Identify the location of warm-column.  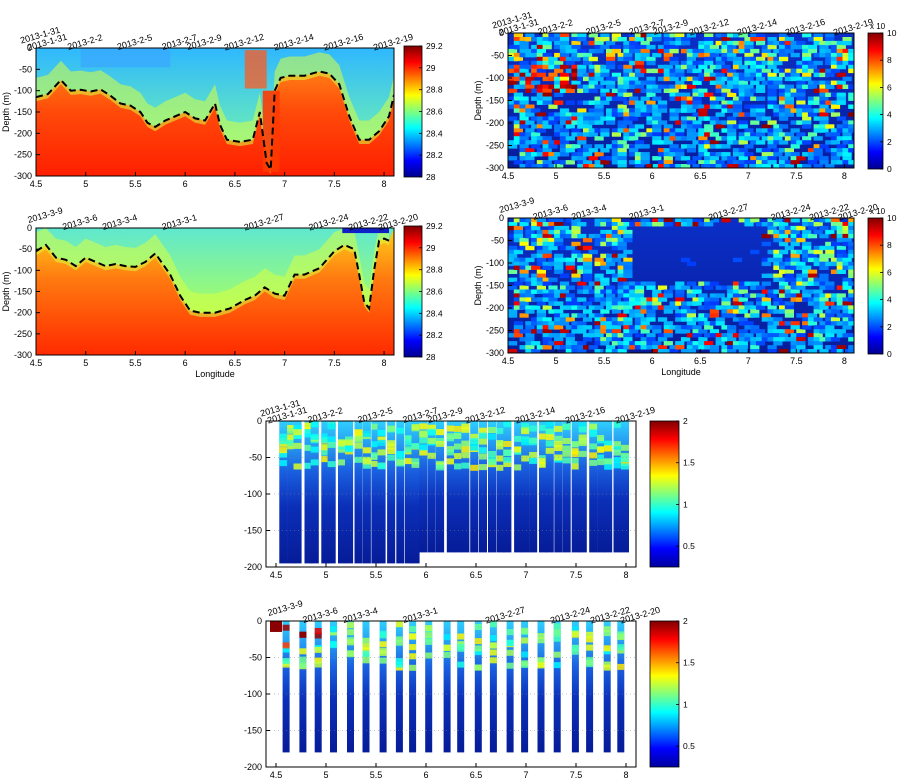
(271, 131).